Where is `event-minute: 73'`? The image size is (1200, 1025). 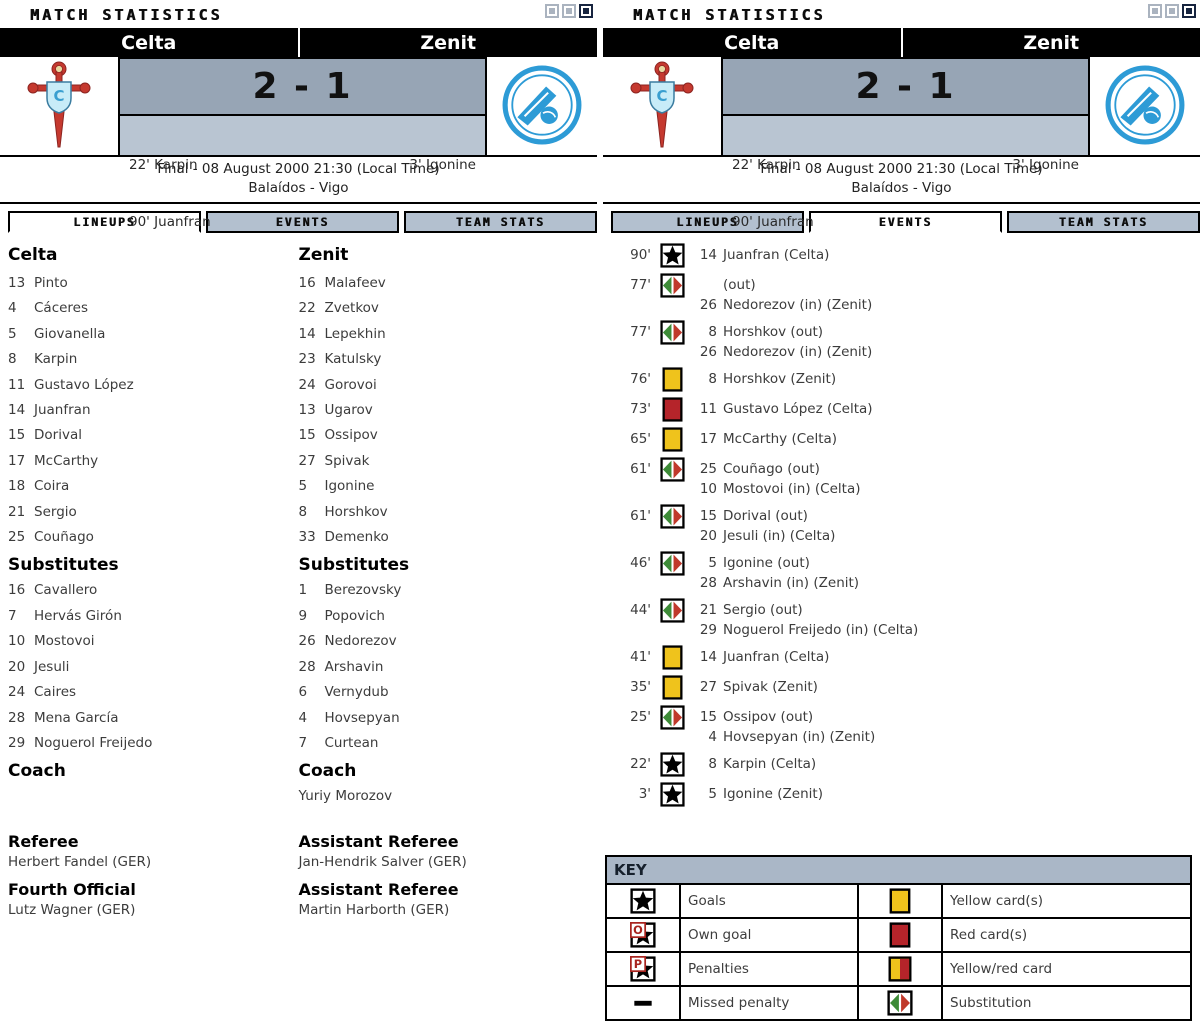 event-minute: 73' is located at coordinates (640, 409).